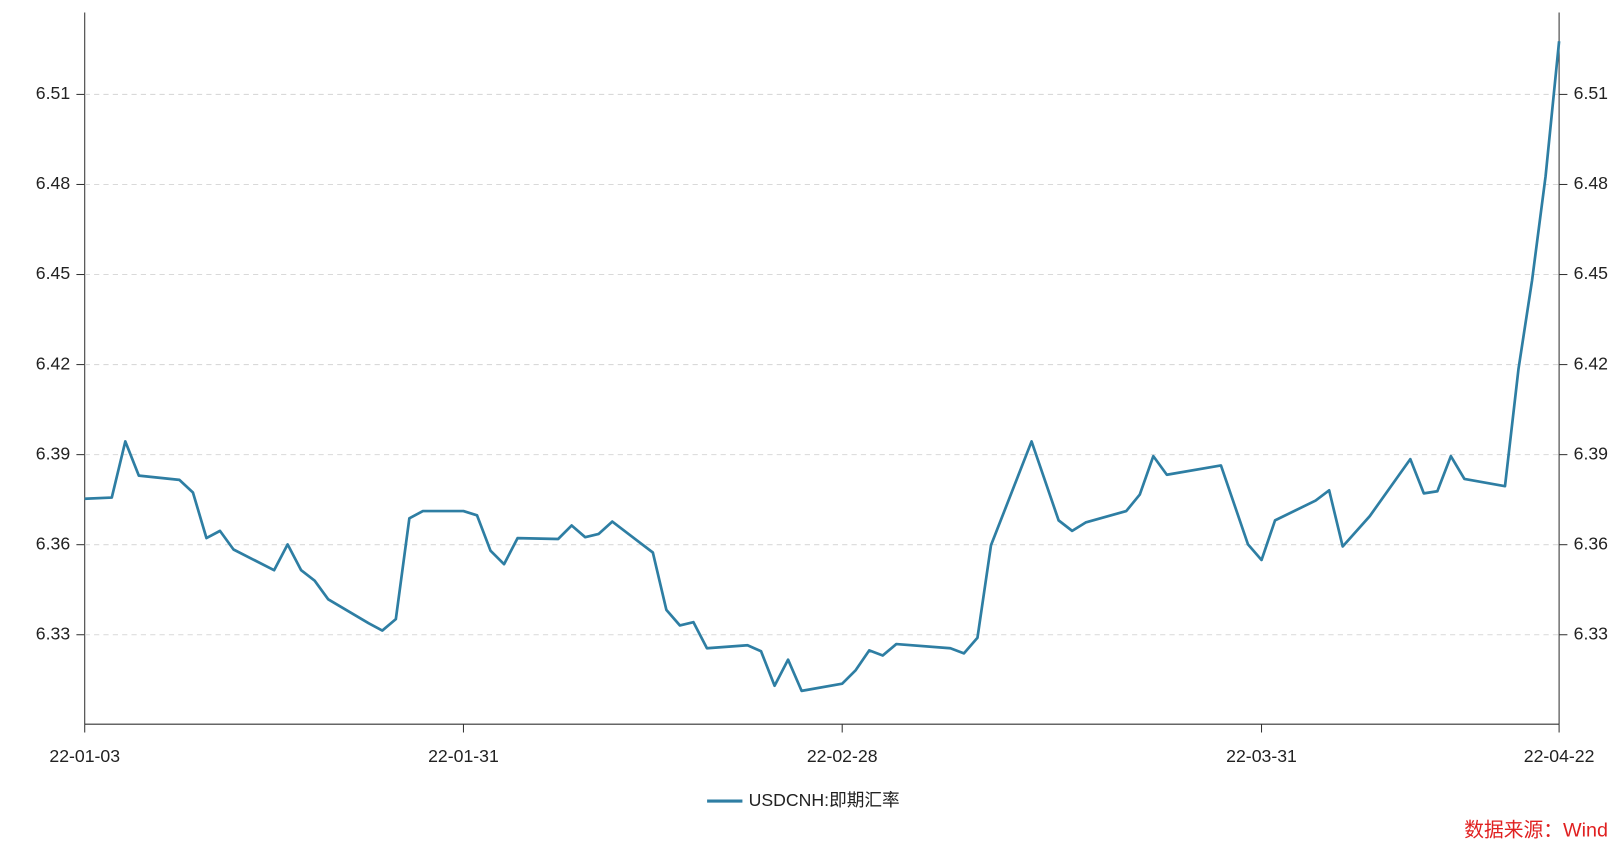 This screenshot has width=1622, height=852. I want to click on x-tick-label: 22-04-22, so click(1559, 756).